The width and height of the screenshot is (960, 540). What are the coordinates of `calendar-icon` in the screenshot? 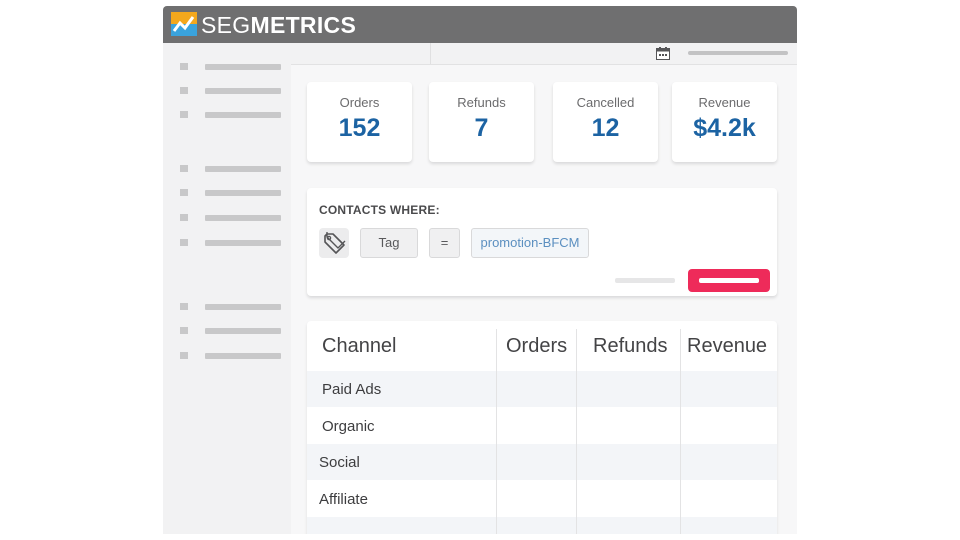 It's located at (663, 53).